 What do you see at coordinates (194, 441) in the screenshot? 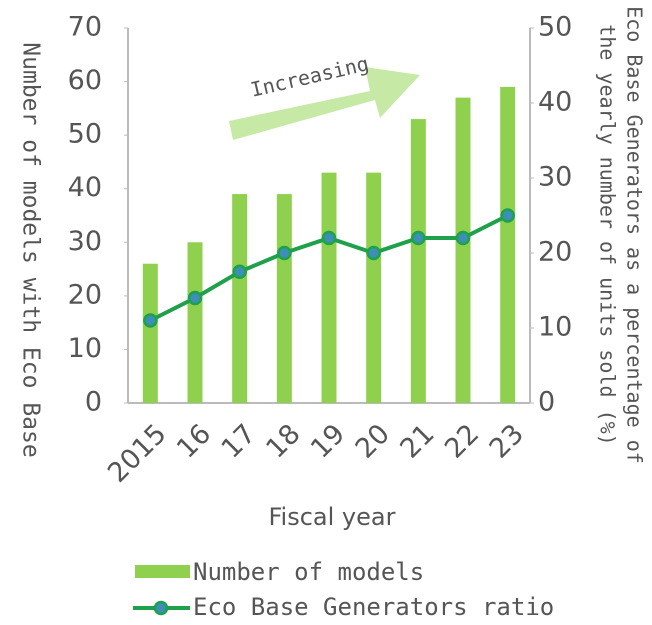
I see `x-tick-label: 16` at bounding box center [194, 441].